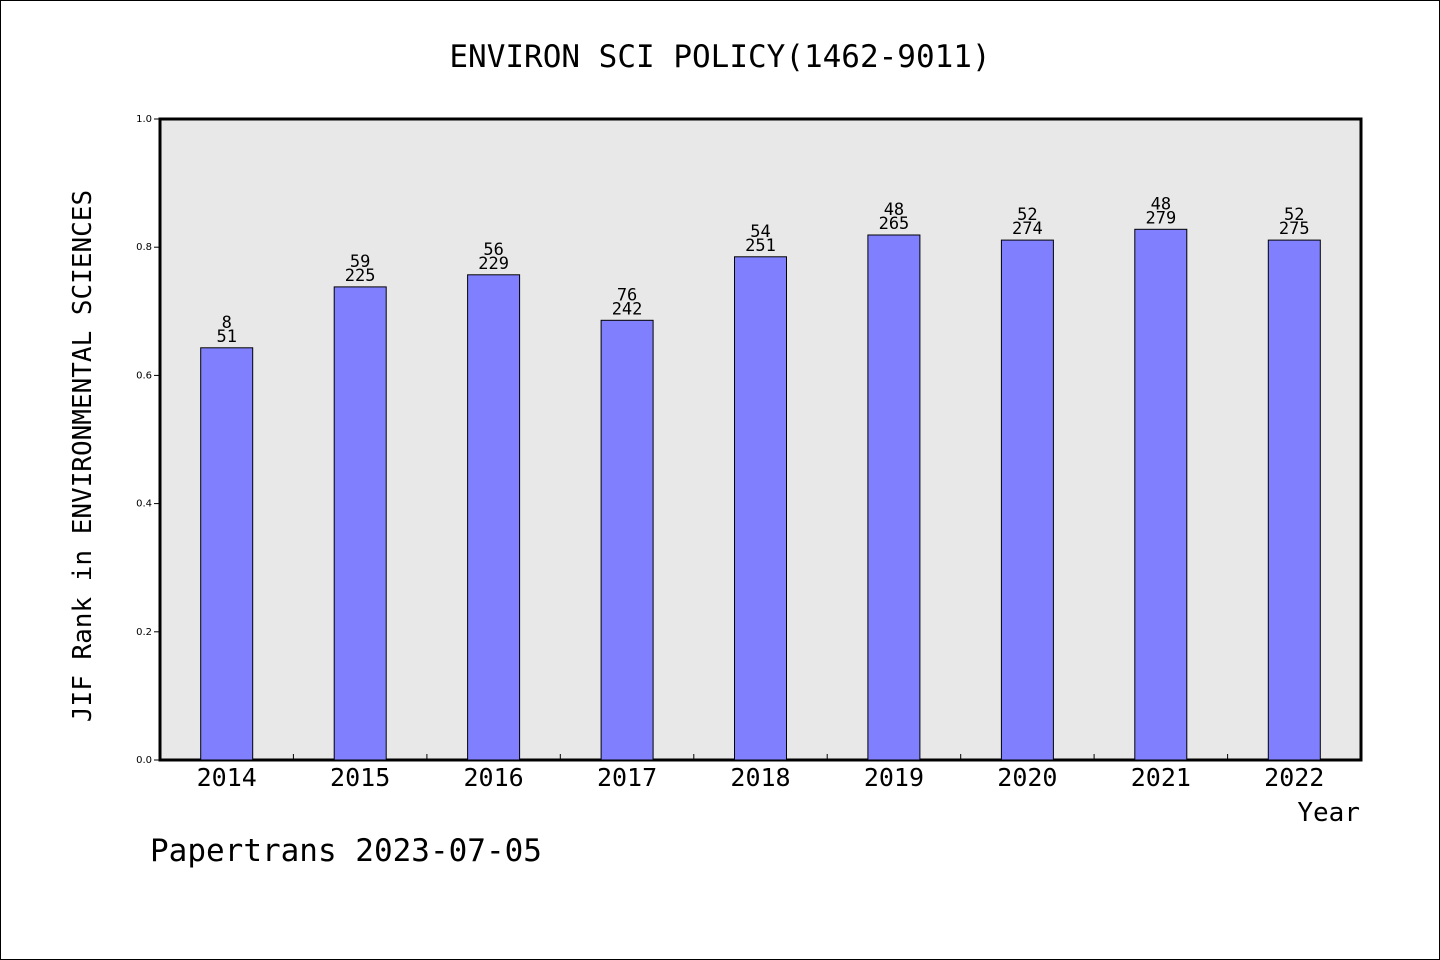 Image resolution: width=1440 pixels, height=960 pixels. What do you see at coordinates (894, 777) in the screenshot?
I see `x-tick-label-2019: 2019` at bounding box center [894, 777].